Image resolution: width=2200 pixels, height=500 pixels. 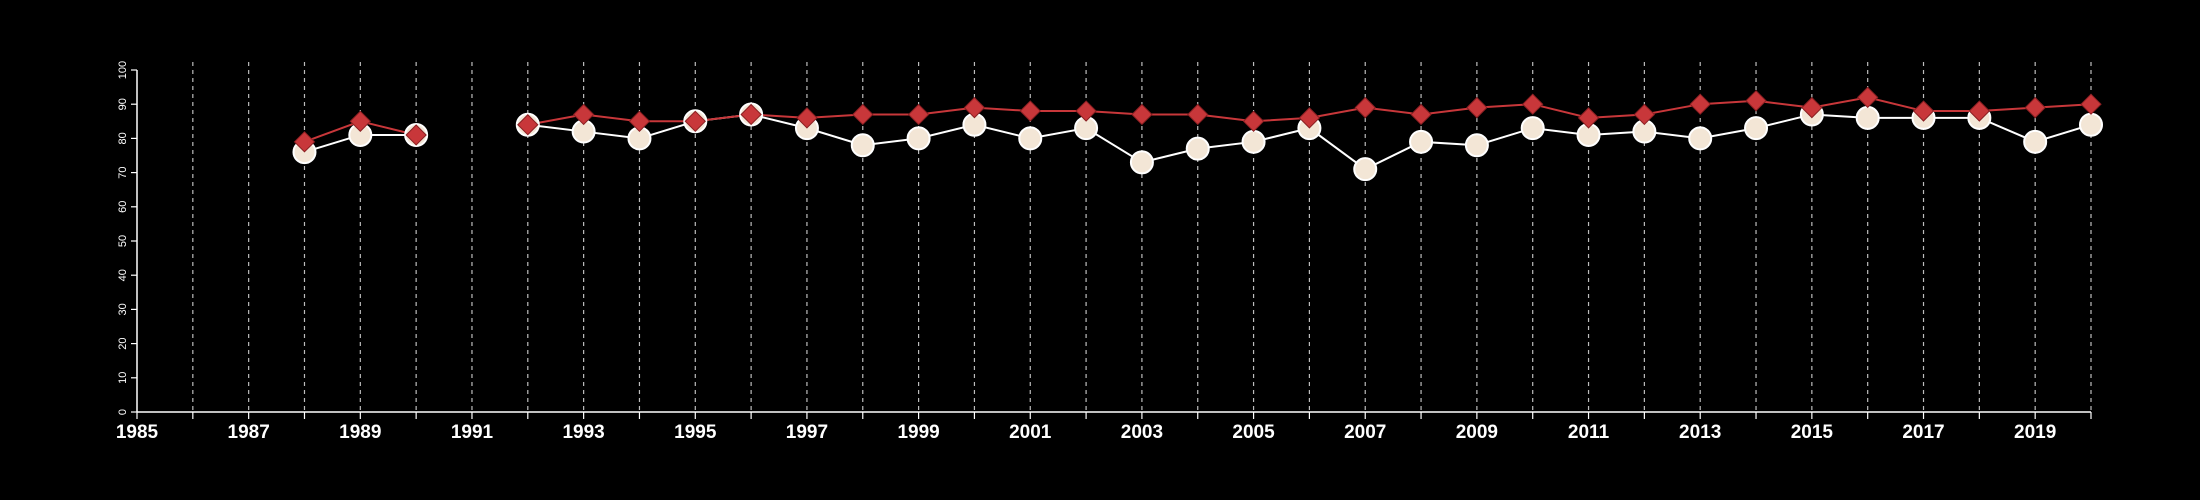 I want to click on x-tick-label-2005: 2005, so click(x=1253, y=432).